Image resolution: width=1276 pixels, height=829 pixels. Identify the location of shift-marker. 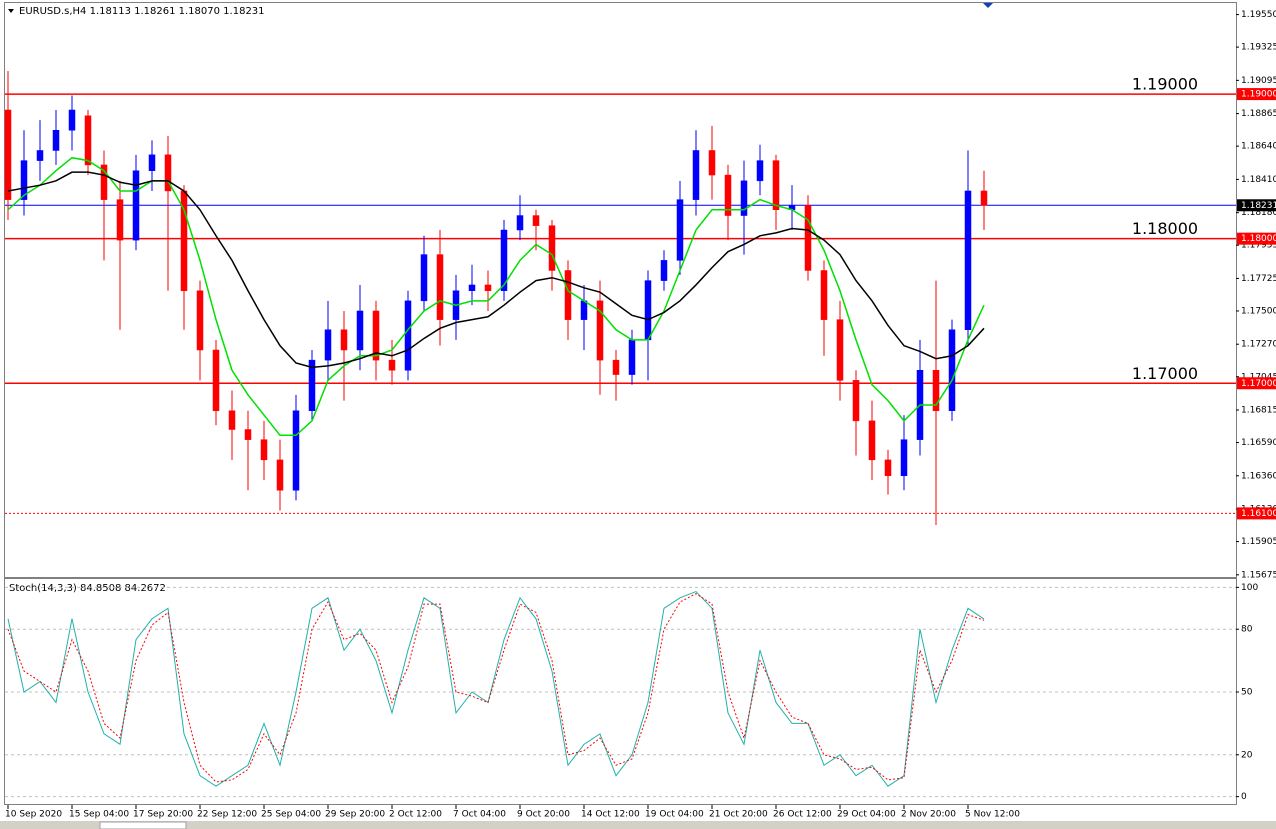
(988, 5).